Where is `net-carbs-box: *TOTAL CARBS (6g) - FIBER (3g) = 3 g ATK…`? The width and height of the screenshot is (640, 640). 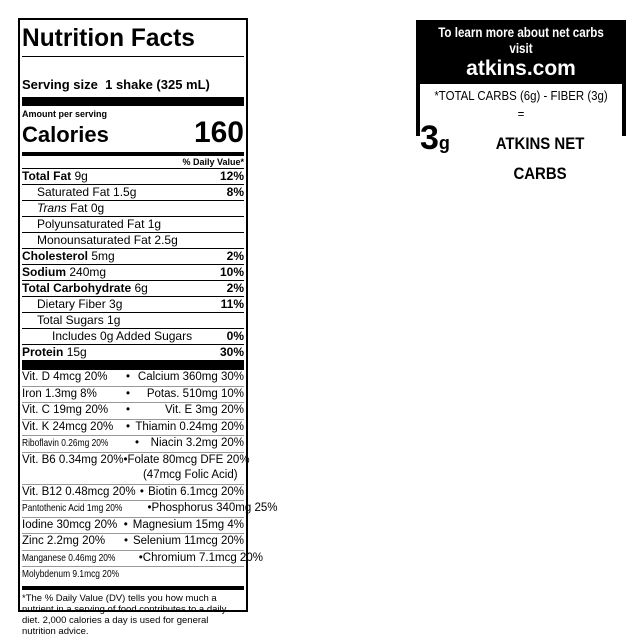
net-carbs-box: *TOTAL CARBS (6g) - FIBER (3g) = 3 g ATK… is located at coordinates (521, 133).